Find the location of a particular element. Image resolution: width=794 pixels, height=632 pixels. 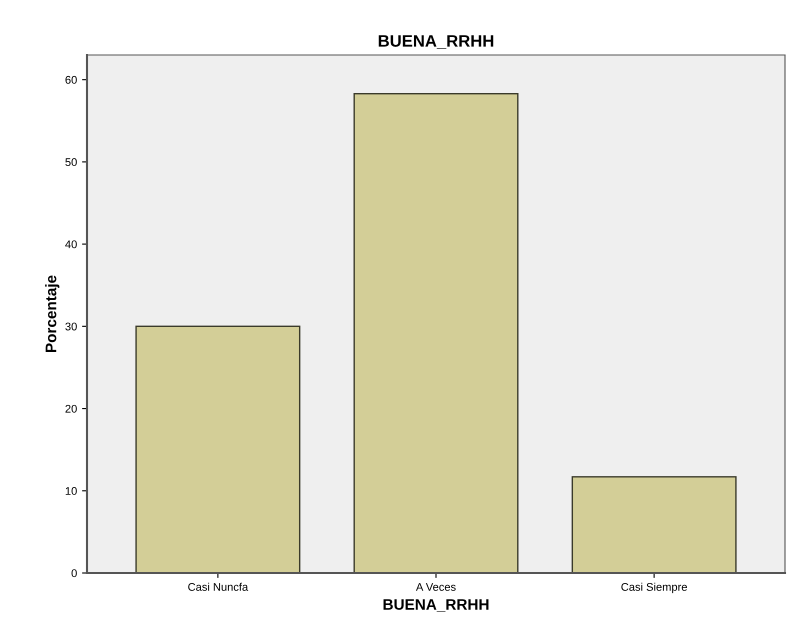

y-axis-title: Porcentaje is located at coordinates (52, 313).